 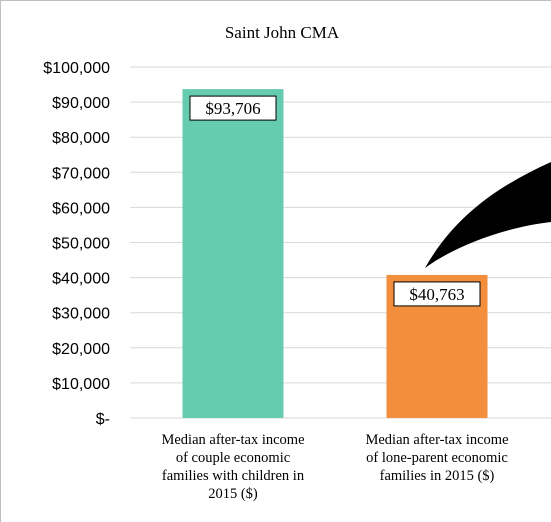 I want to click on category-label-line: of lone-parent economic, so click(x=437, y=458).